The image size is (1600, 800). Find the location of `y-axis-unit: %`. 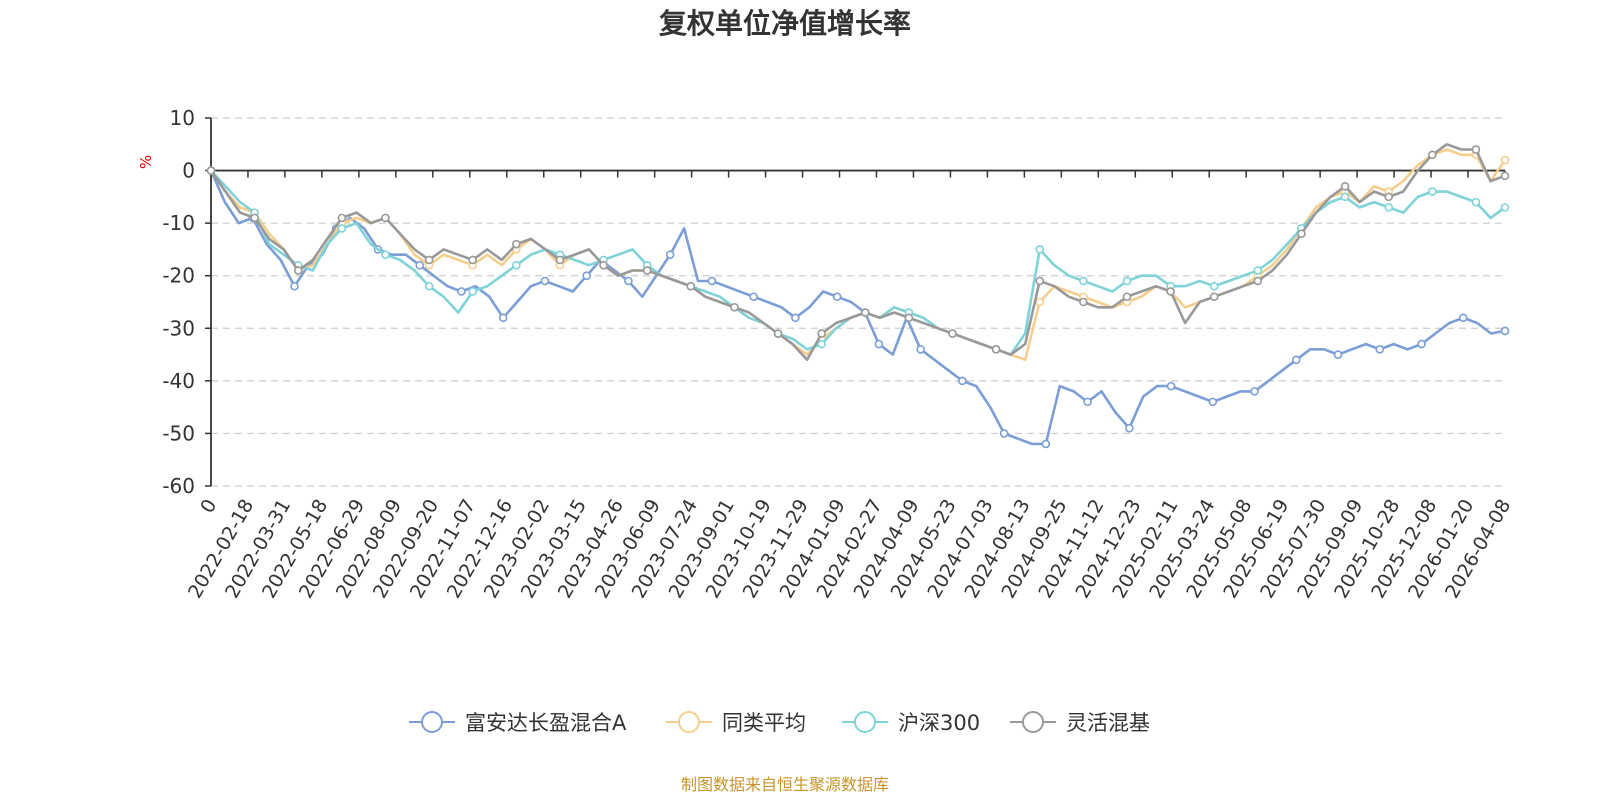

y-axis-unit: % is located at coordinates (146, 162).